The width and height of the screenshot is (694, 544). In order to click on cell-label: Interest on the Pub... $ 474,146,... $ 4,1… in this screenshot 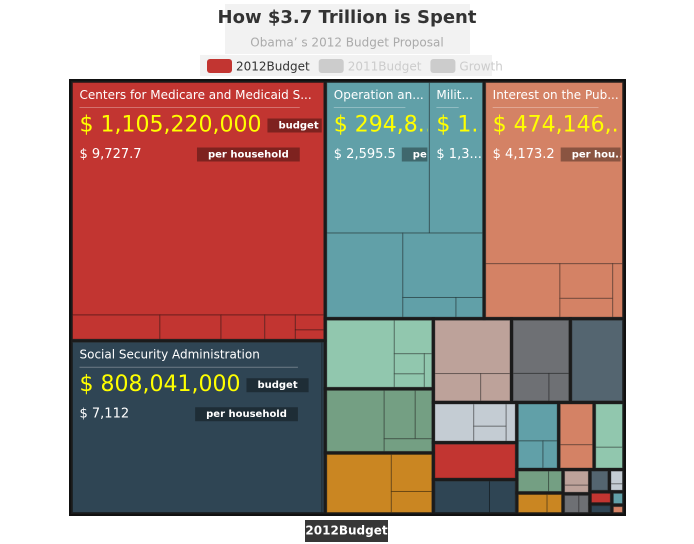, I will do `click(562, 125)`.